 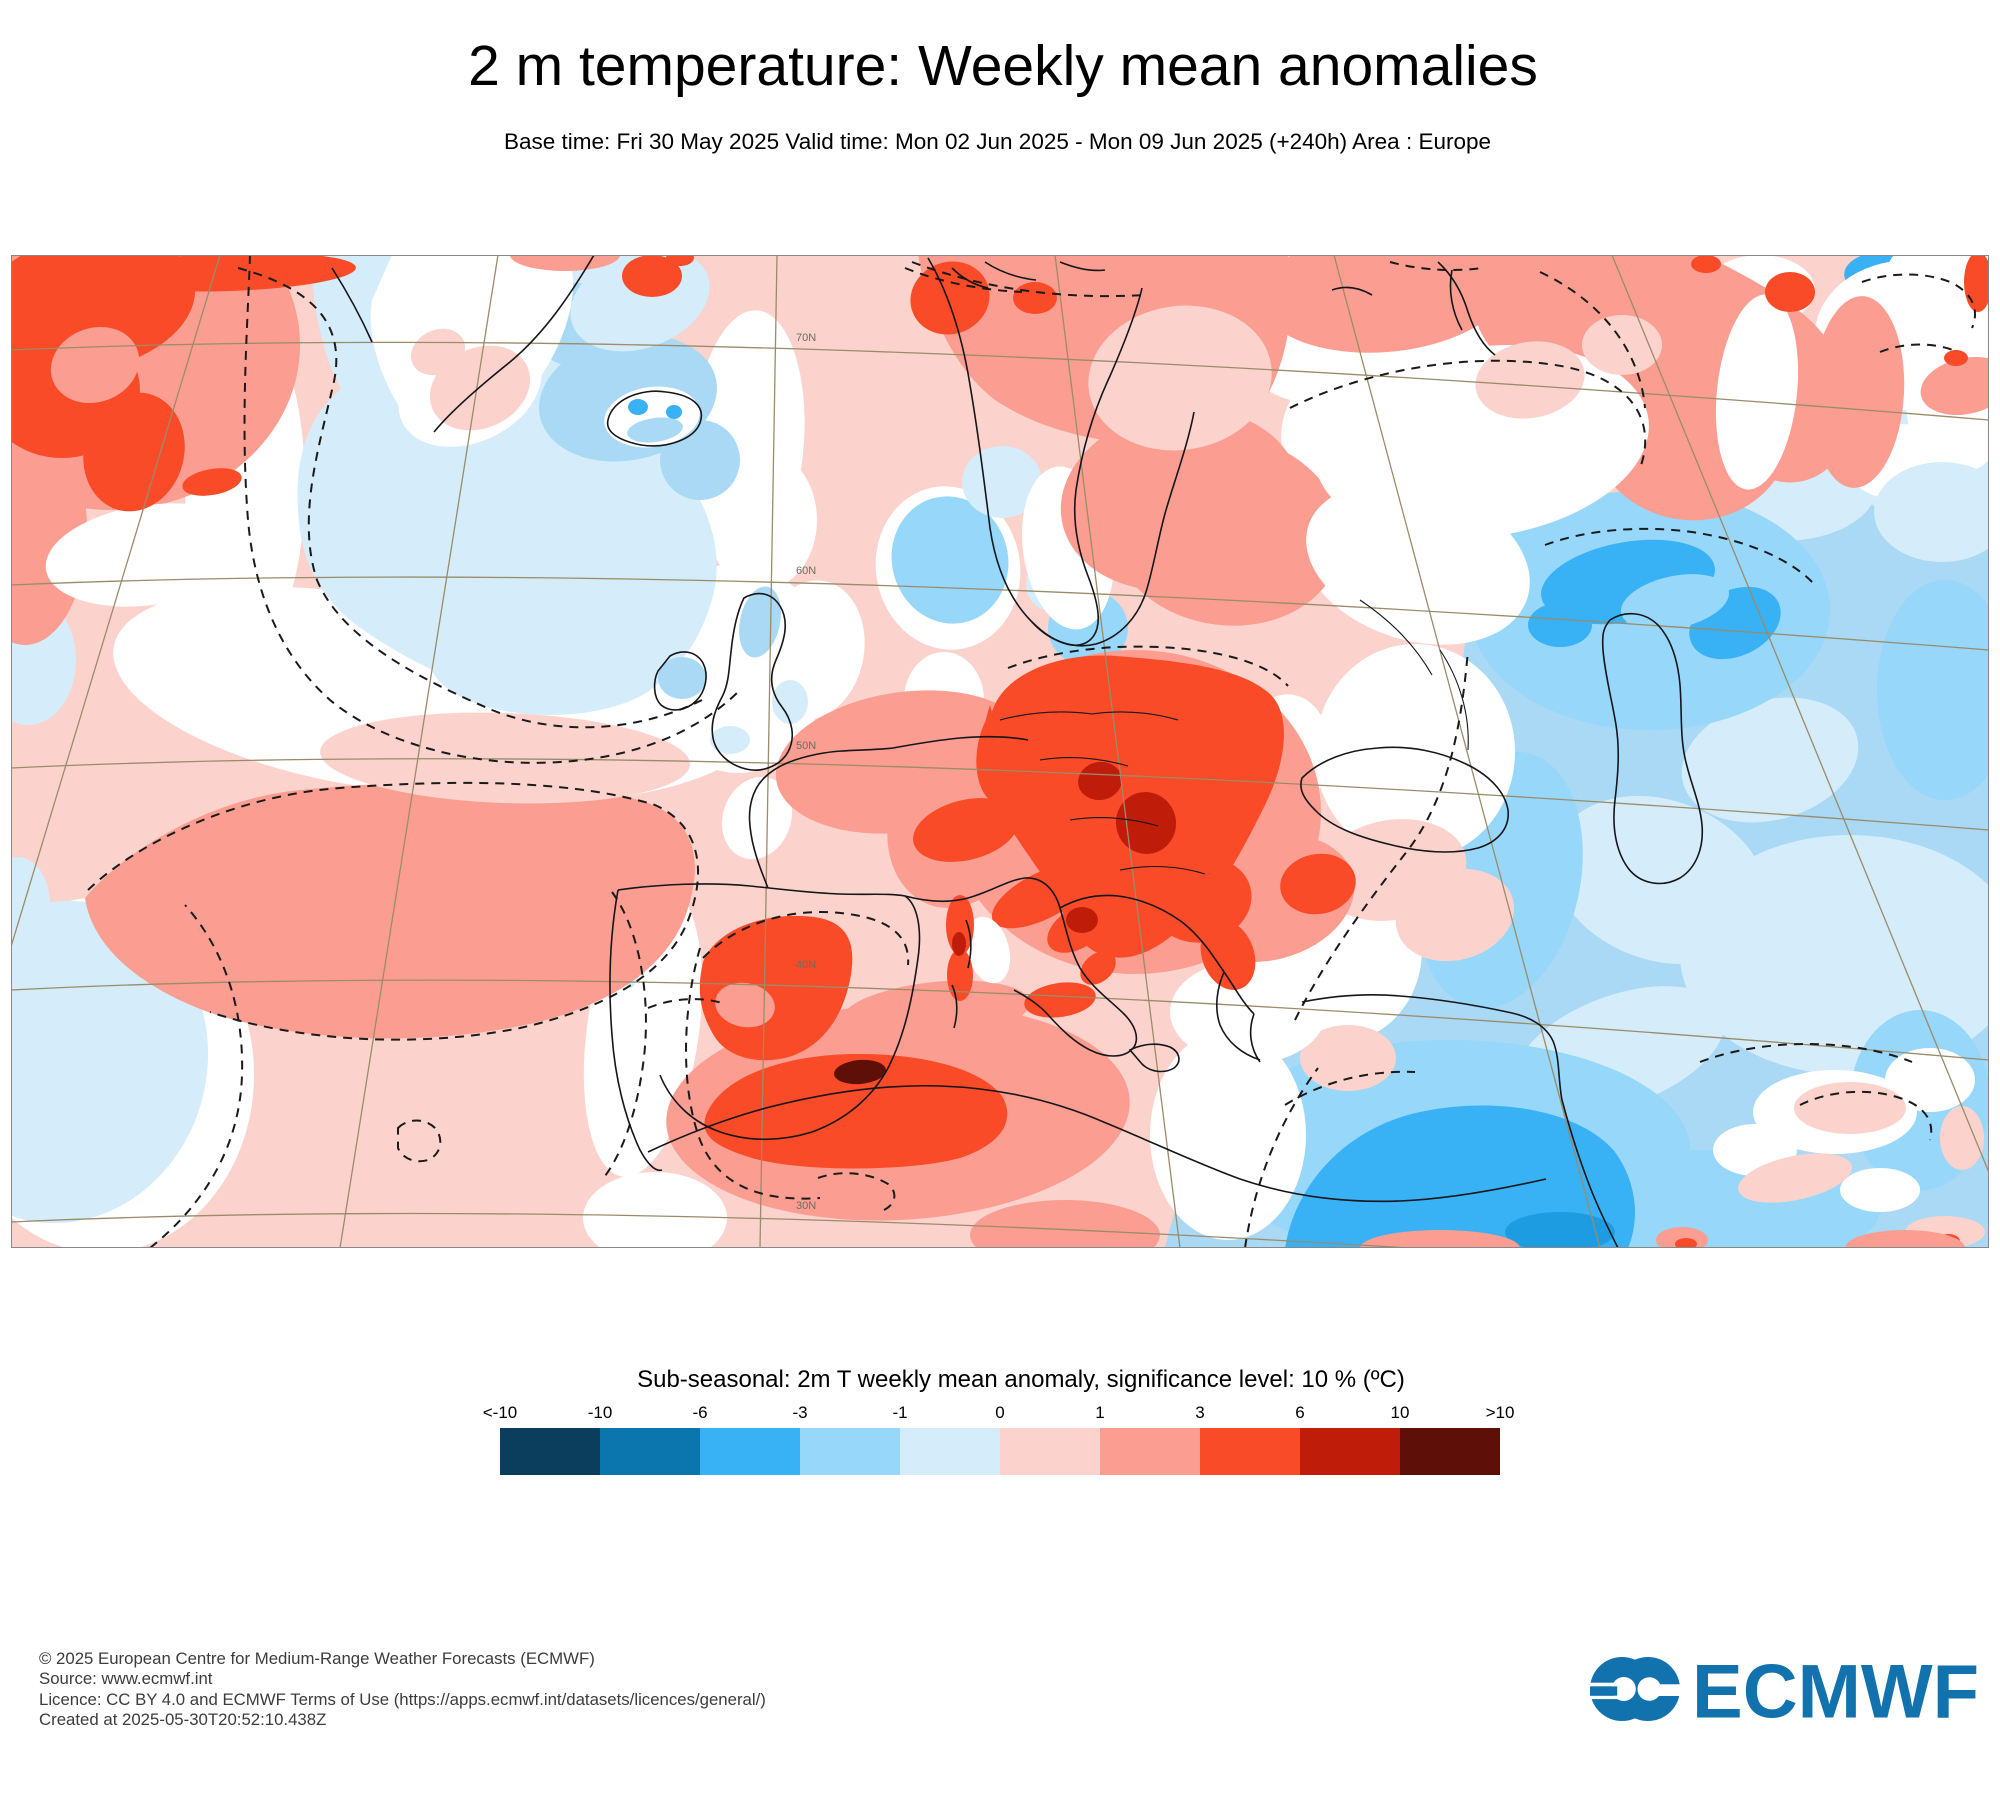 What do you see at coordinates (806, 338) in the screenshot?
I see `svg-text: 70N` at bounding box center [806, 338].